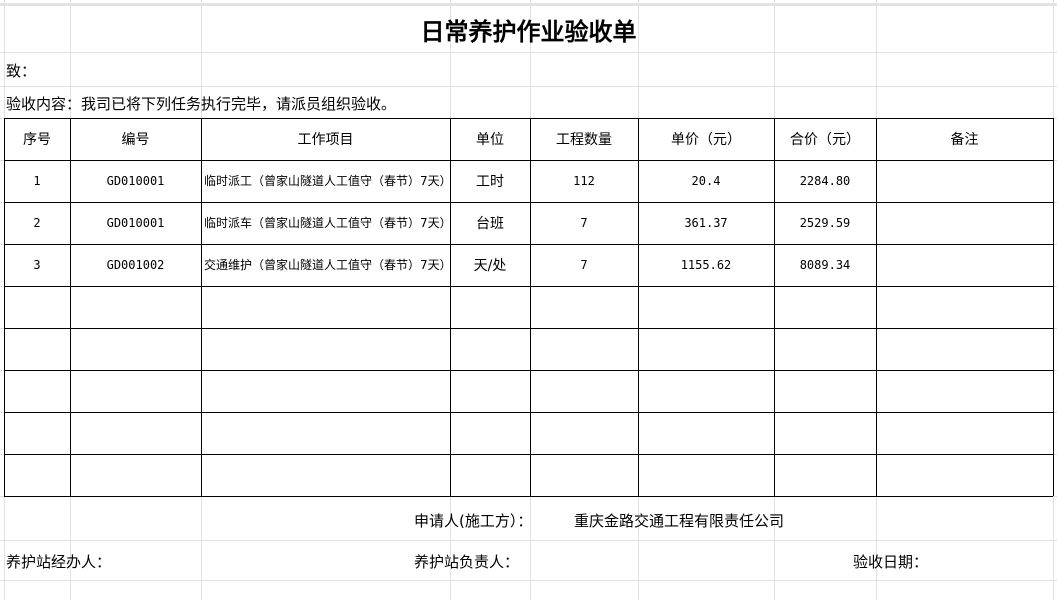 This screenshot has width=1057, height=600. I want to click on header-cell: 工程数量, so click(584, 140).